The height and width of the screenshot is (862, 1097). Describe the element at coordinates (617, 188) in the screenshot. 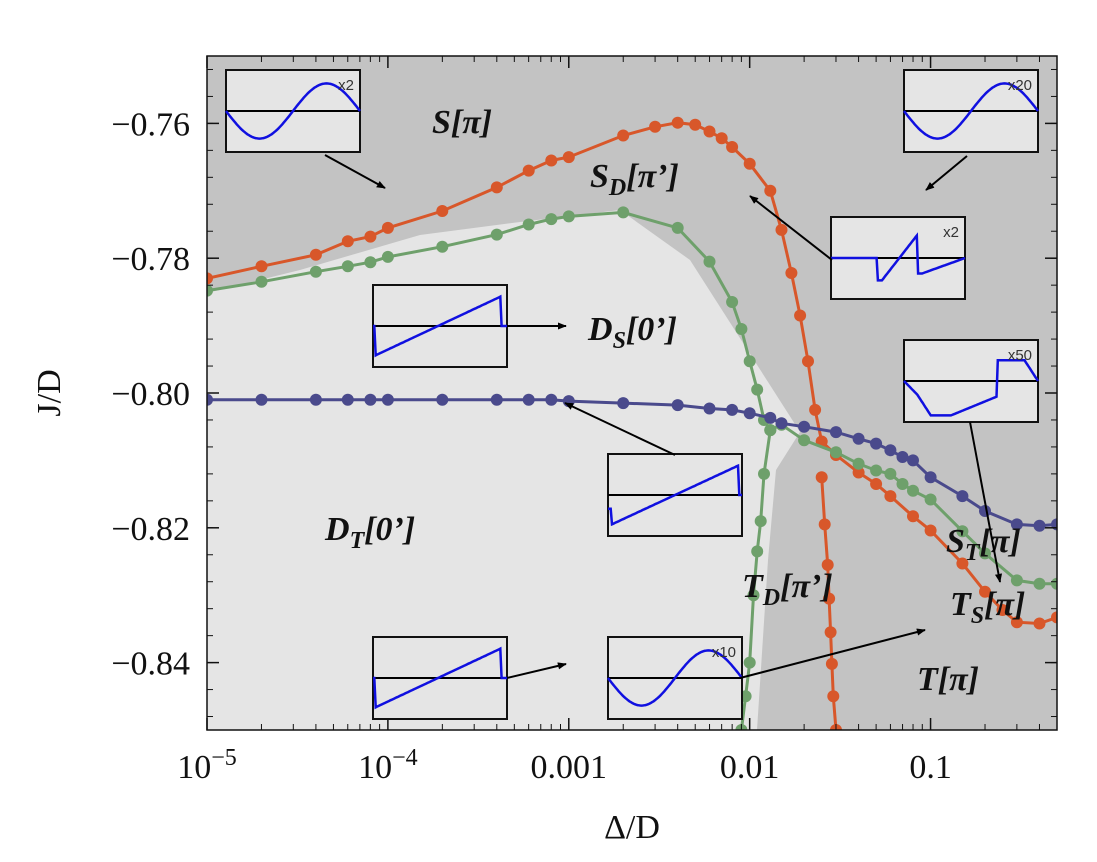

I see `region-label-sub-1: D` at that location.